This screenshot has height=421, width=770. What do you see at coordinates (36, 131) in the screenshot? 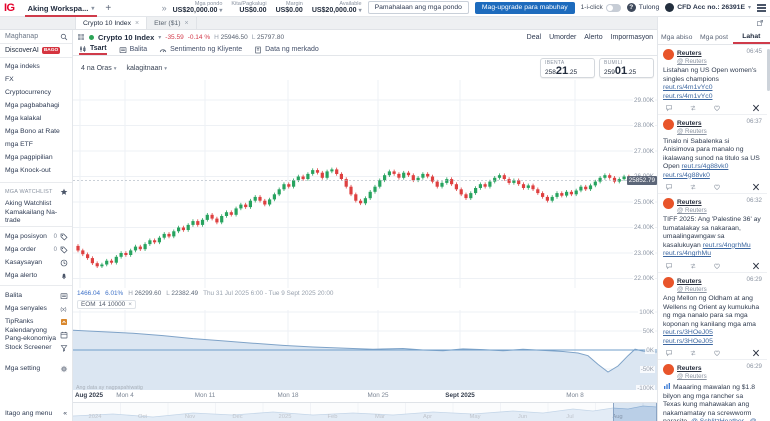
I see `sidebar-item-mga-bono-at-rate: Mga Bono at Rate` at bounding box center [36, 131].